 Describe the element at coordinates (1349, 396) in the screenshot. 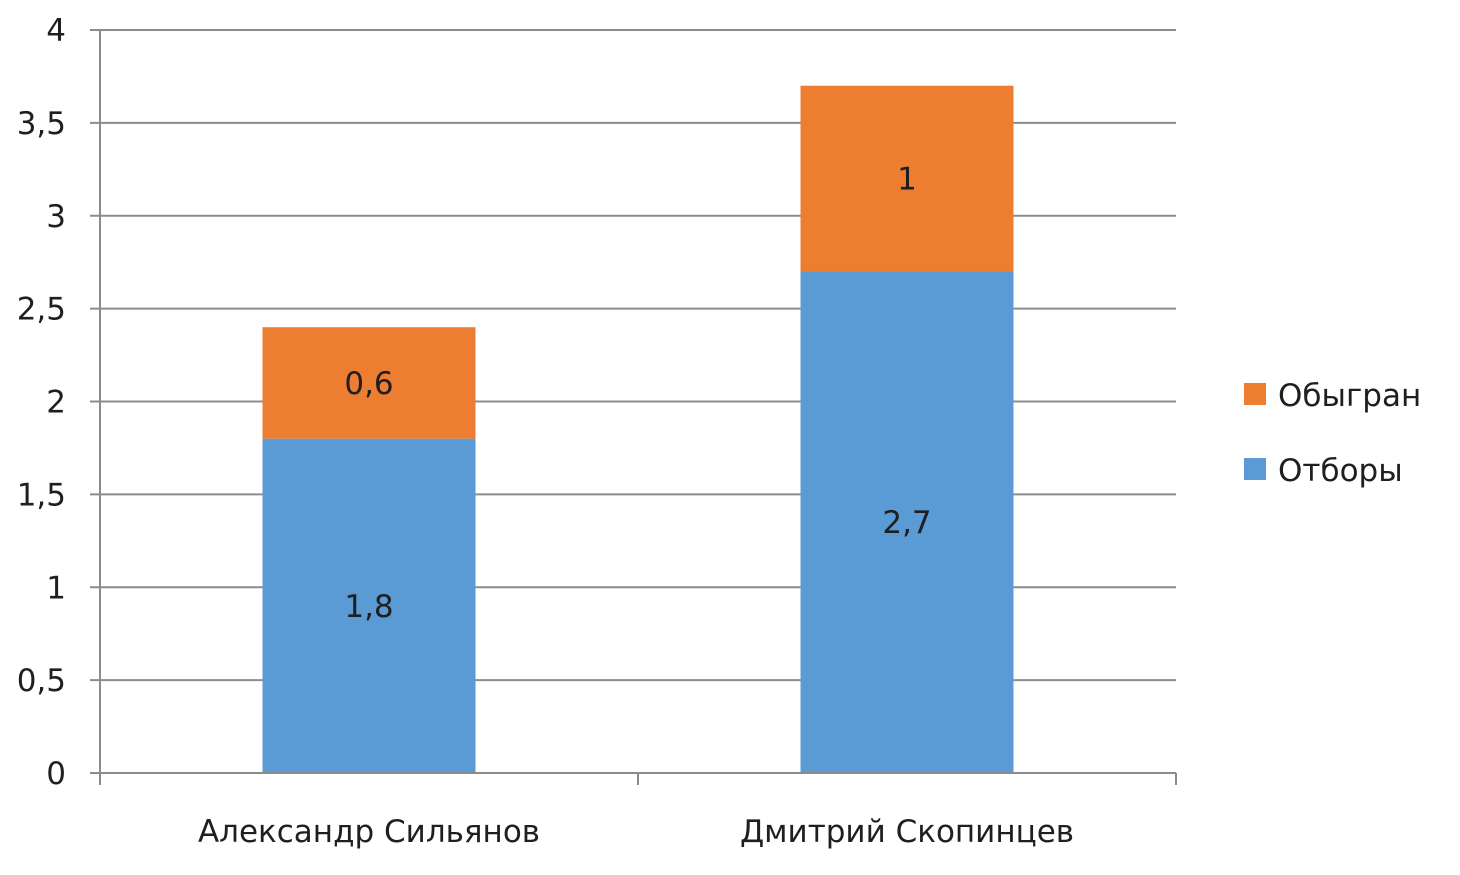

I see `legend-label: Обыгран` at that location.